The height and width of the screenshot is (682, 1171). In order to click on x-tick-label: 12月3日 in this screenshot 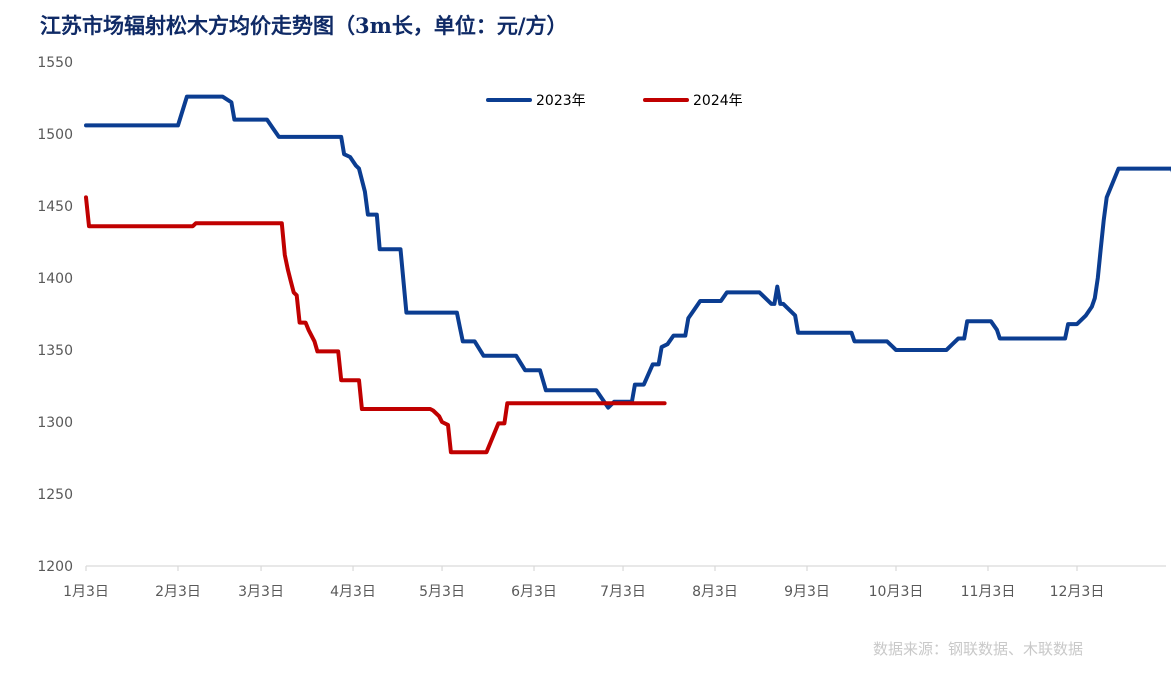, I will do `click(1077, 592)`.